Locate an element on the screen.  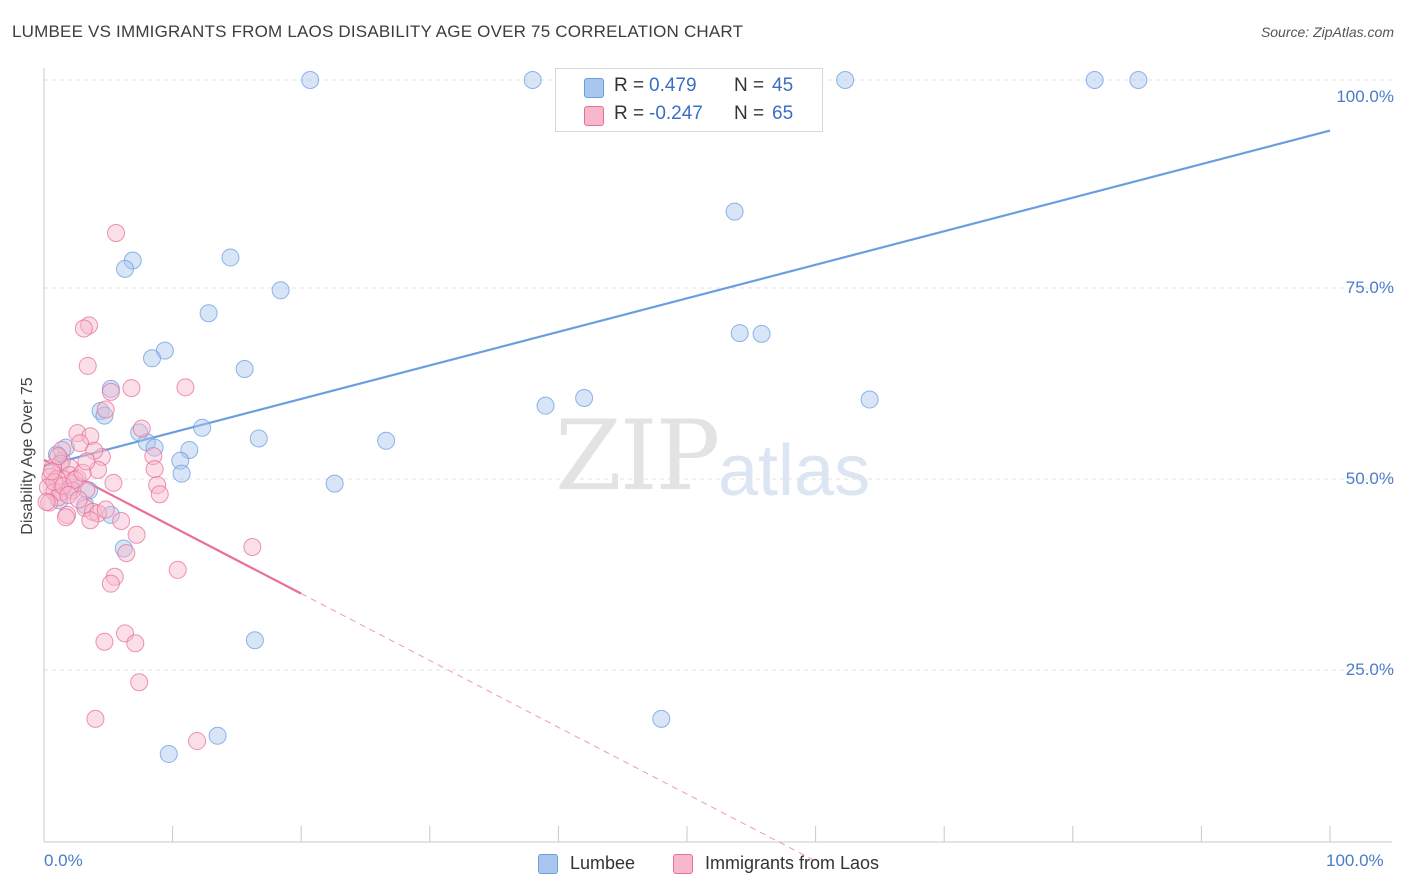
lumbee-legend-swatch is located at coordinates (548, 864).